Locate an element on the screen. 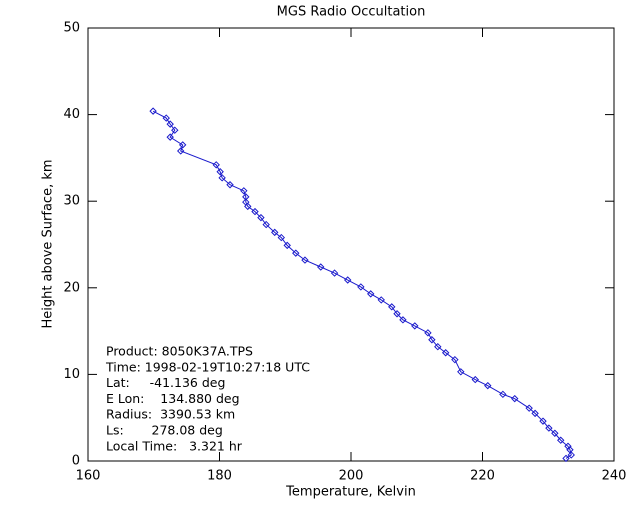 This screenshot has height=512, width=640. y-tick-label: 20 is located at coordinates (71, 287).